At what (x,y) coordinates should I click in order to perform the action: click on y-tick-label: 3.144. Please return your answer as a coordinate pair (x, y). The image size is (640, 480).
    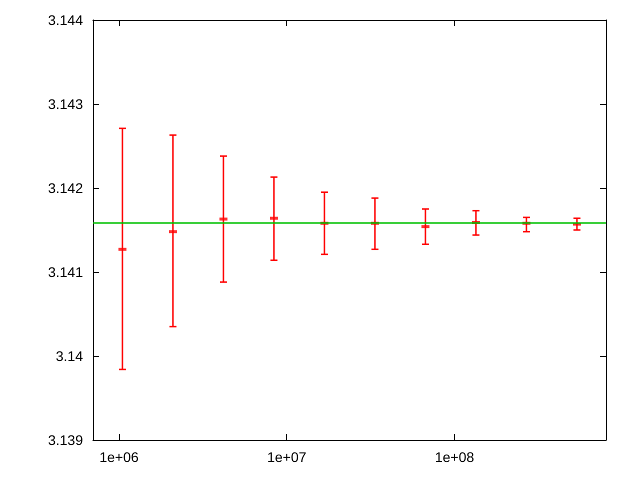
    Looking at the image, I should click on (66, 20).